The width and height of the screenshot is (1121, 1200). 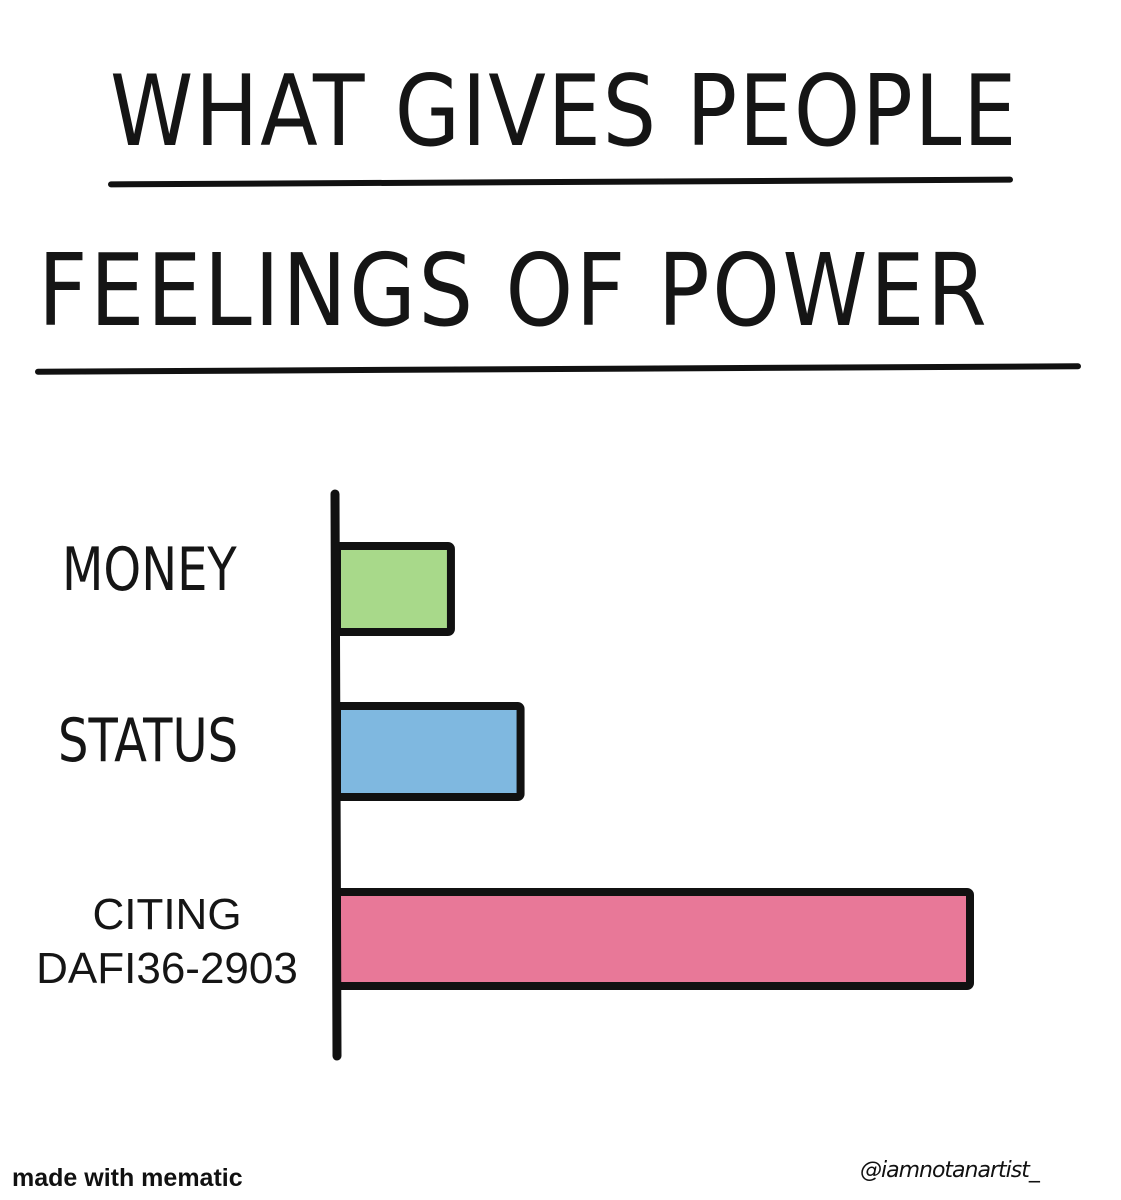 What do you see at coordinates (127, 1178) in the screenshot?
I see `mematic-watermark: made with mematic` at bounding box center [127, 1178].